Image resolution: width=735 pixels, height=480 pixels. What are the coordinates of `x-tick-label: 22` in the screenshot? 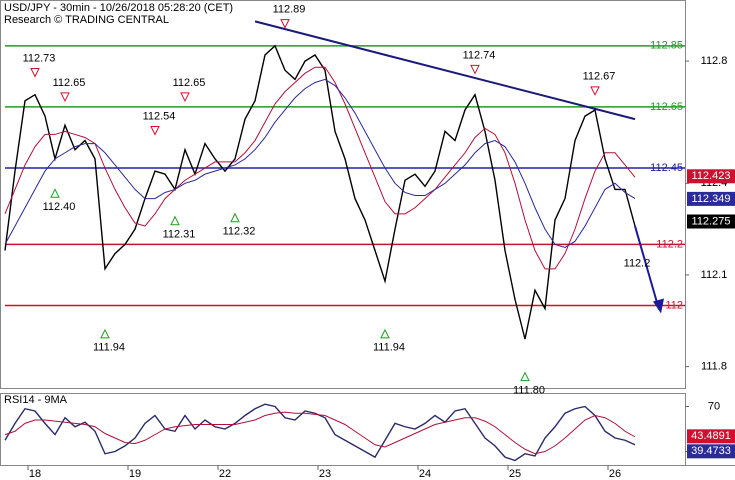 It's located at (225, 474).